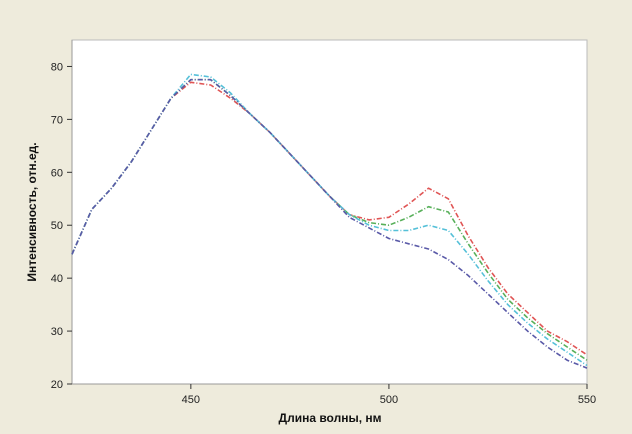 The height and width of the screenshot is (434, 632). Describe the element at coordinates (57, 120) in the screenshot. I see `y-tick-label: 70` at that location.